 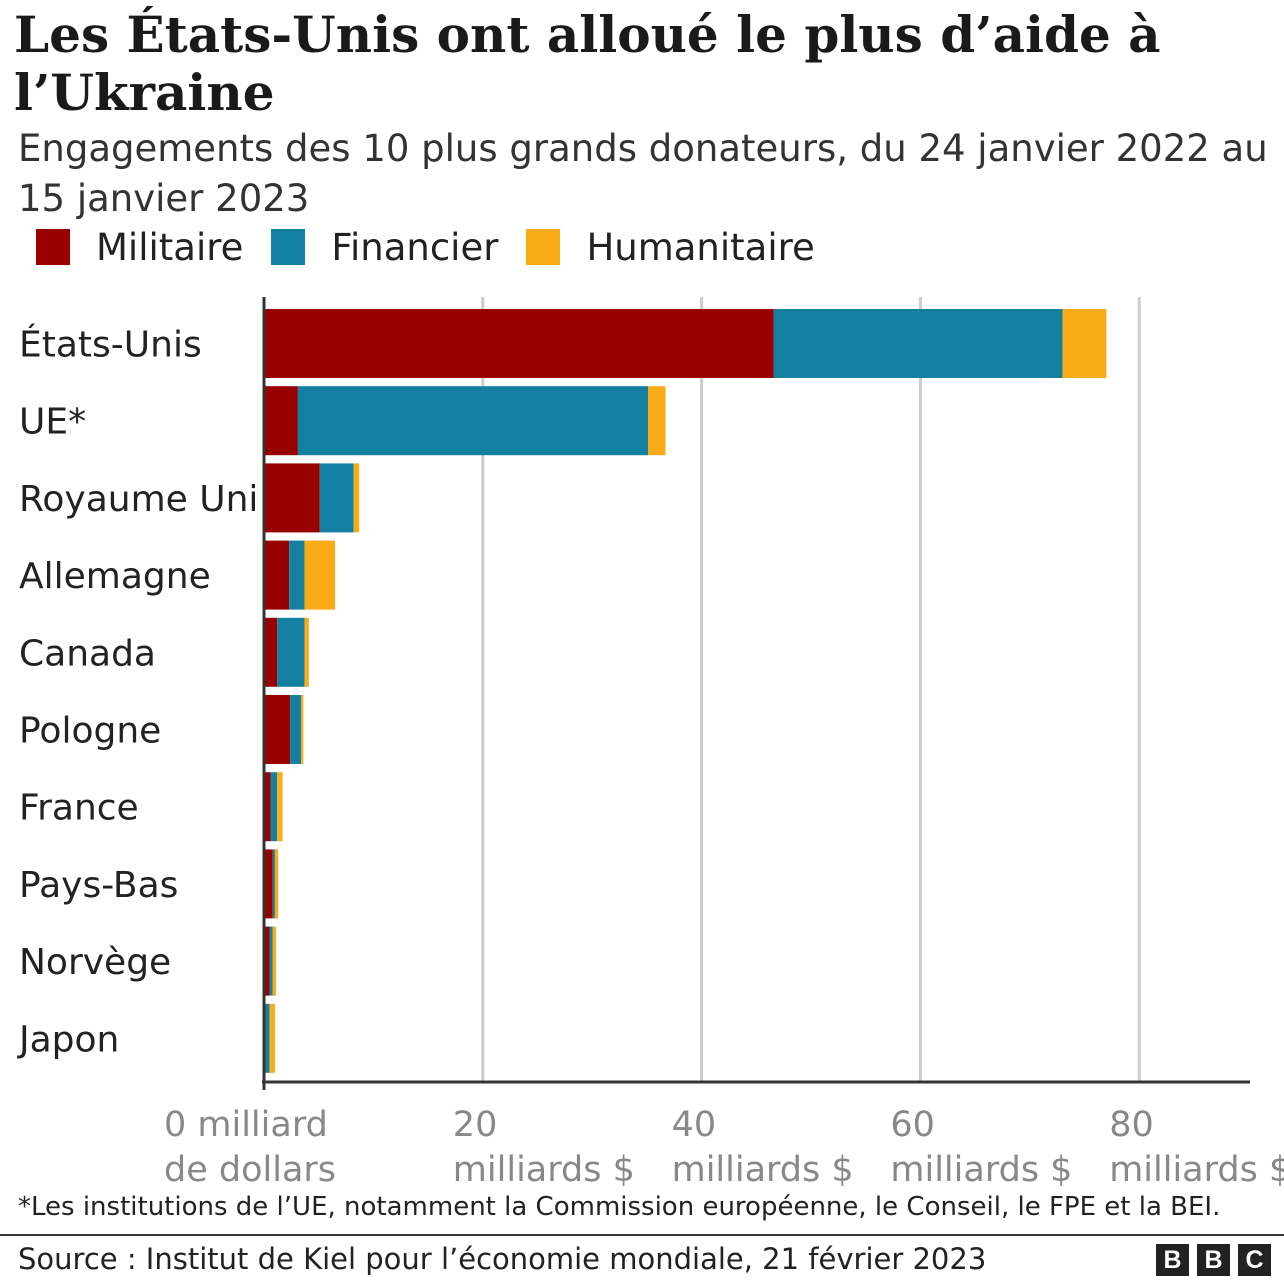 I want to click on category-label: Royaume Uni, so click(x=138, y=499).